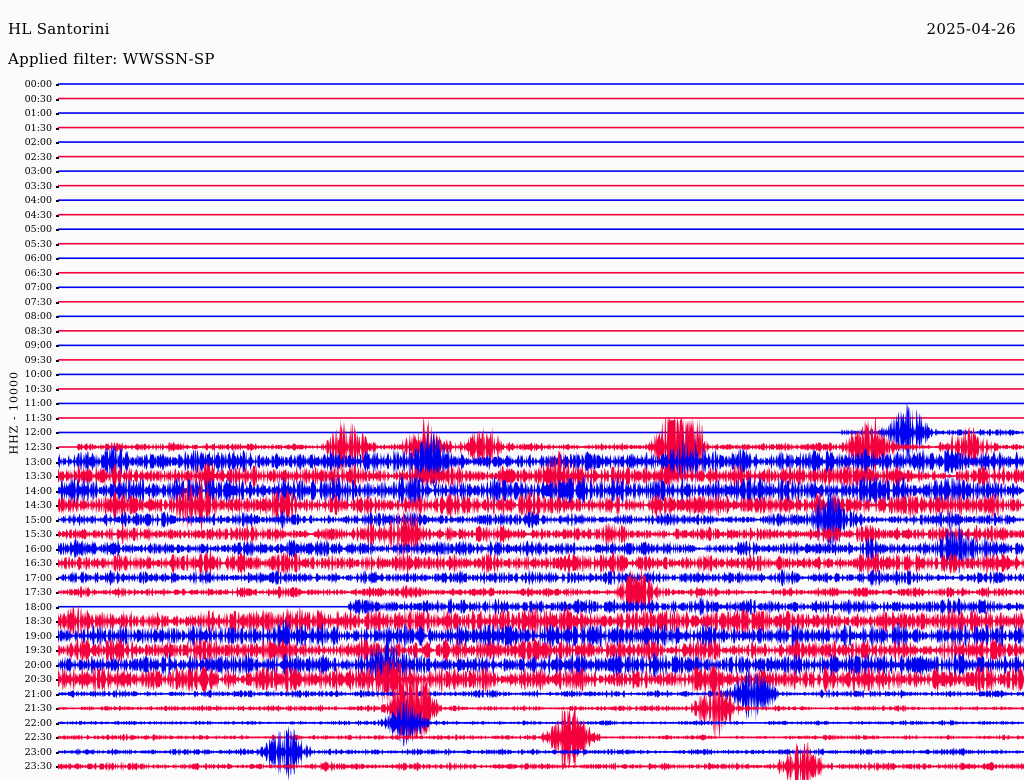 The height and width of the screenshot is (780, 1024). I want to click on time-tick-label: 11:30, so click(38, 418).